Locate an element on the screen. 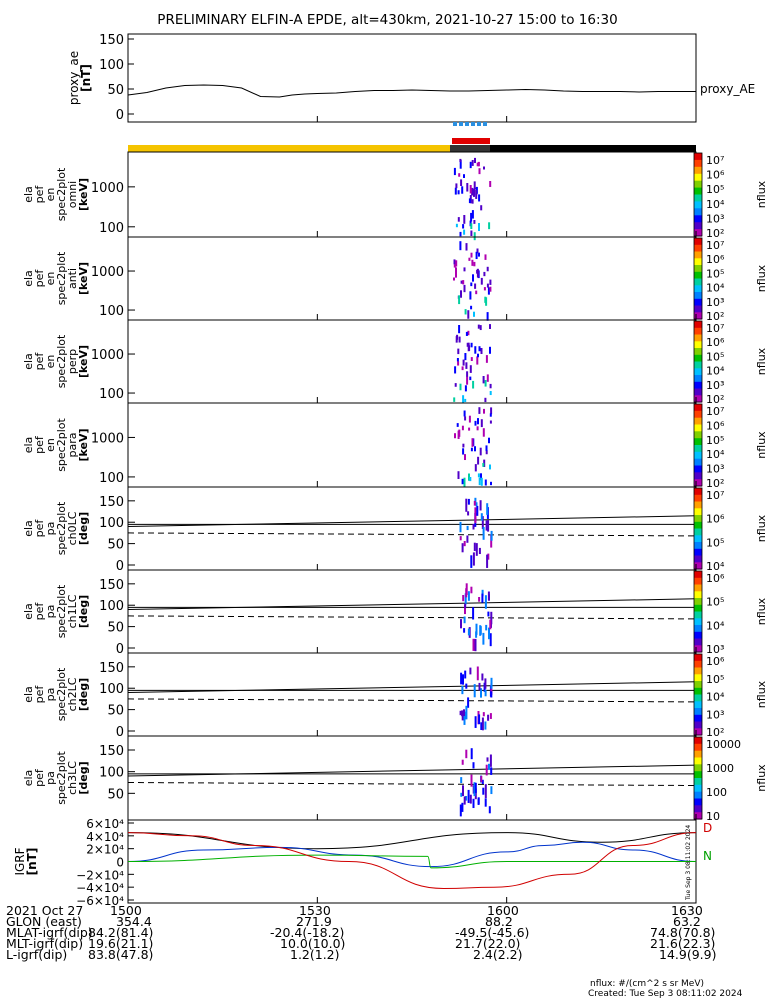 Image resolution: width=775 pixels, height=1000 pixels. y-axis-label-line: [keV] is located at coordinates (83, 361).